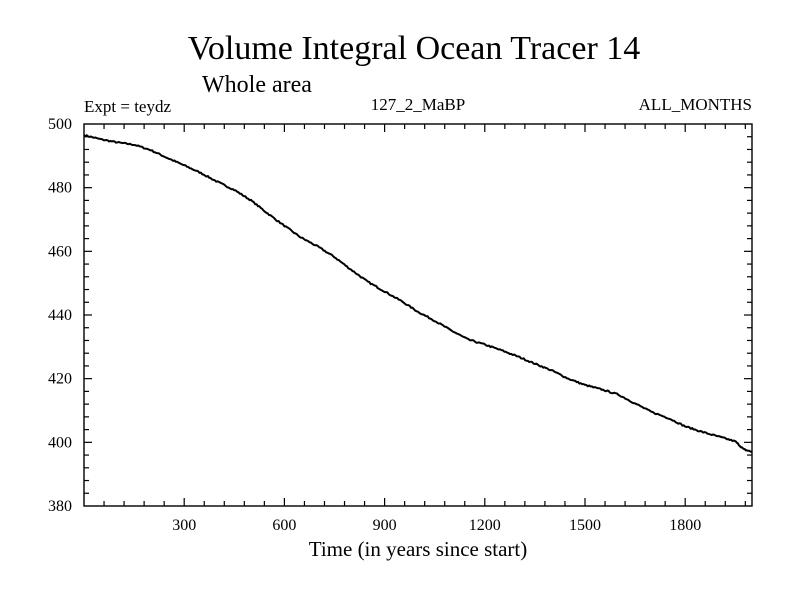 This screenshot has width=800, height=600. What do you see at coordinates (414, 48) in the screenshot?
I see `chart-title: Volume Integral Ocean Tracer 14` at bounding box center [414, 48].